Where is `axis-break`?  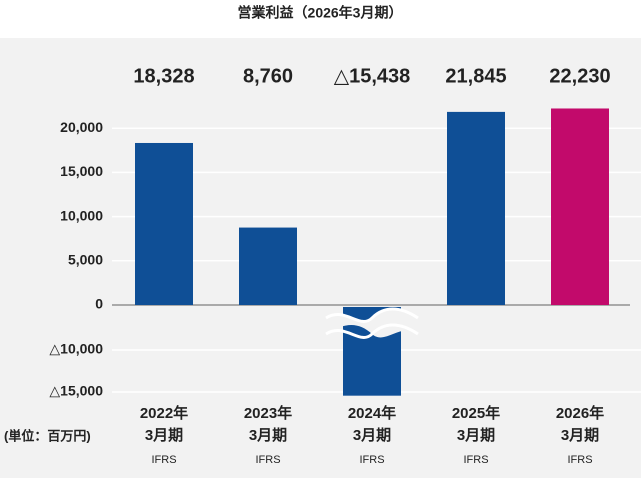
axis-break is located at coordinates (372, 323).